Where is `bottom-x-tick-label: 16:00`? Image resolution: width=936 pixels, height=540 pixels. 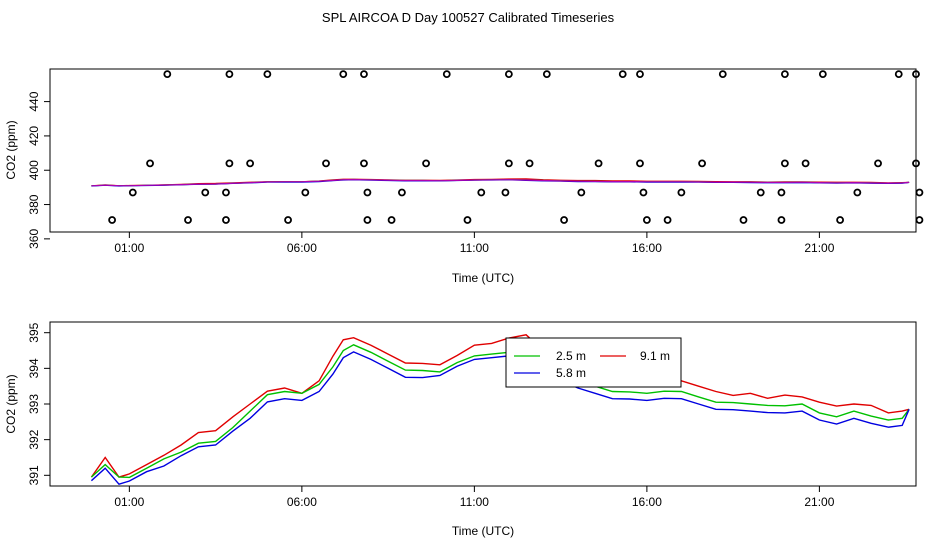
bottom-x-tick-label: 16:00 is located at coordinates (647, 502).